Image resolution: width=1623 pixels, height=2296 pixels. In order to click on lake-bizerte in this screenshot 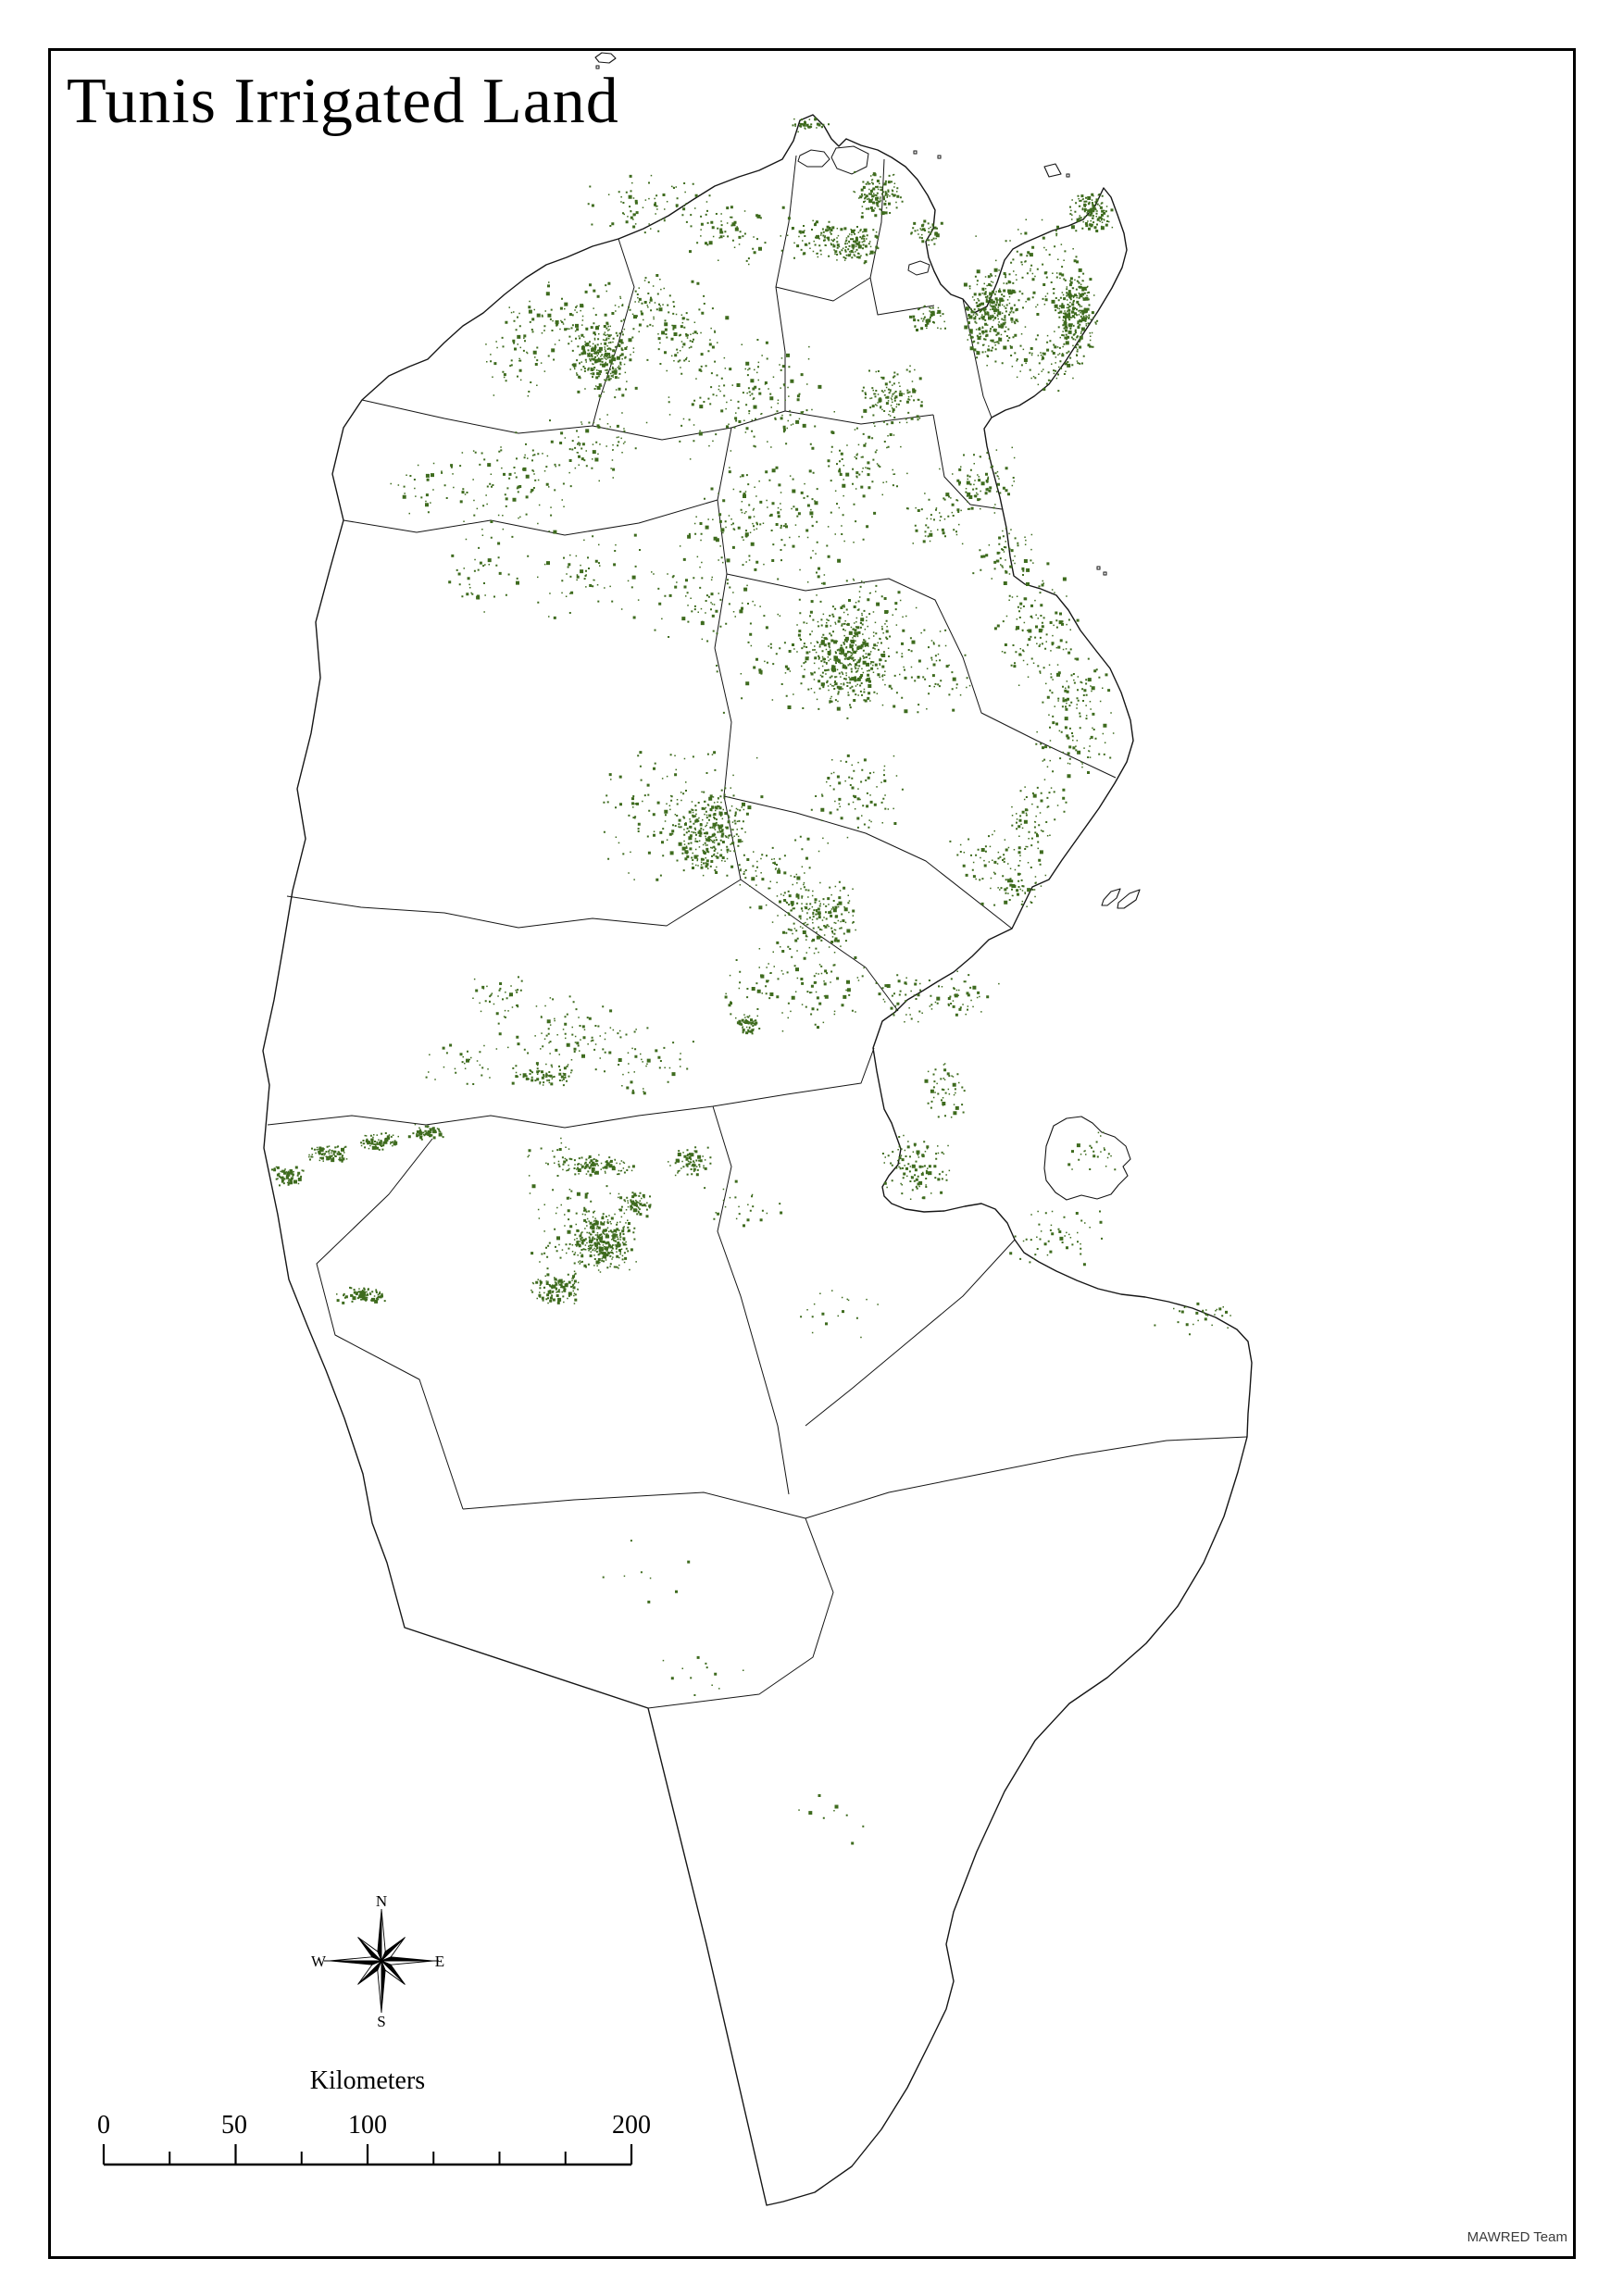, I will do `click(849, 160)`.